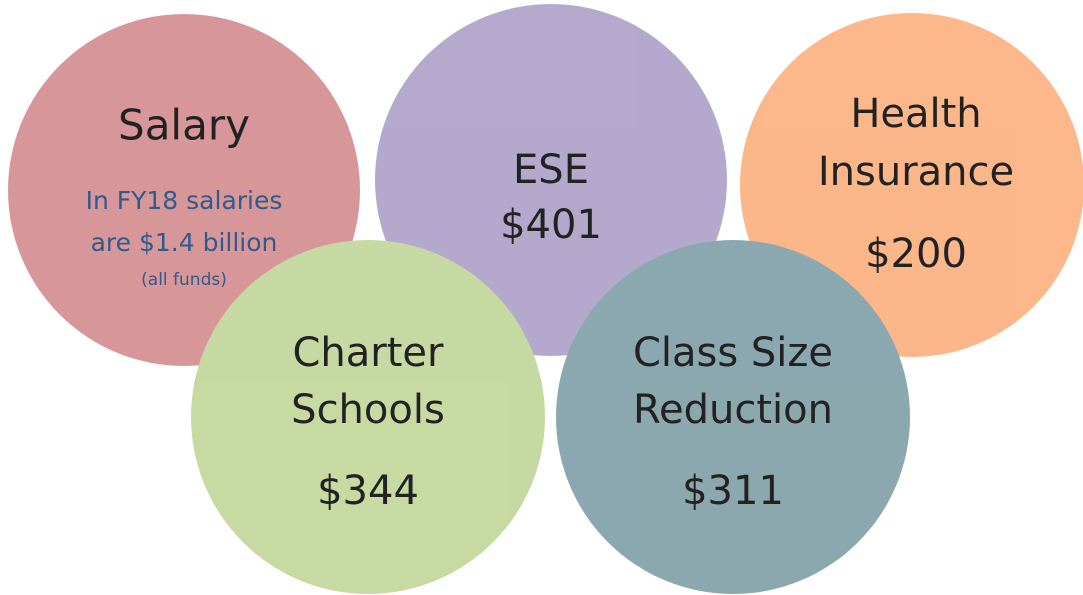 This screenshot has width=1083, height=595. What do you see at coordinates (184, 242) in the screenshot?
I see `node-note: are $1.4 billion` at bounding box center [184, 242].